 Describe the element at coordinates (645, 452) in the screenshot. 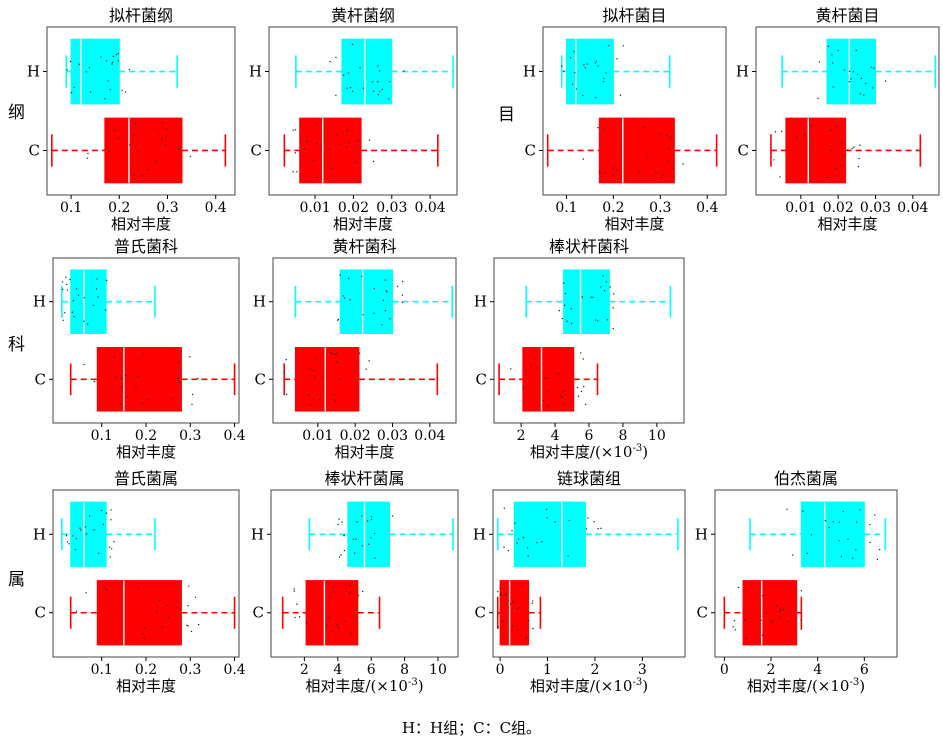

I see `x-axis-label-end: )` at that location.